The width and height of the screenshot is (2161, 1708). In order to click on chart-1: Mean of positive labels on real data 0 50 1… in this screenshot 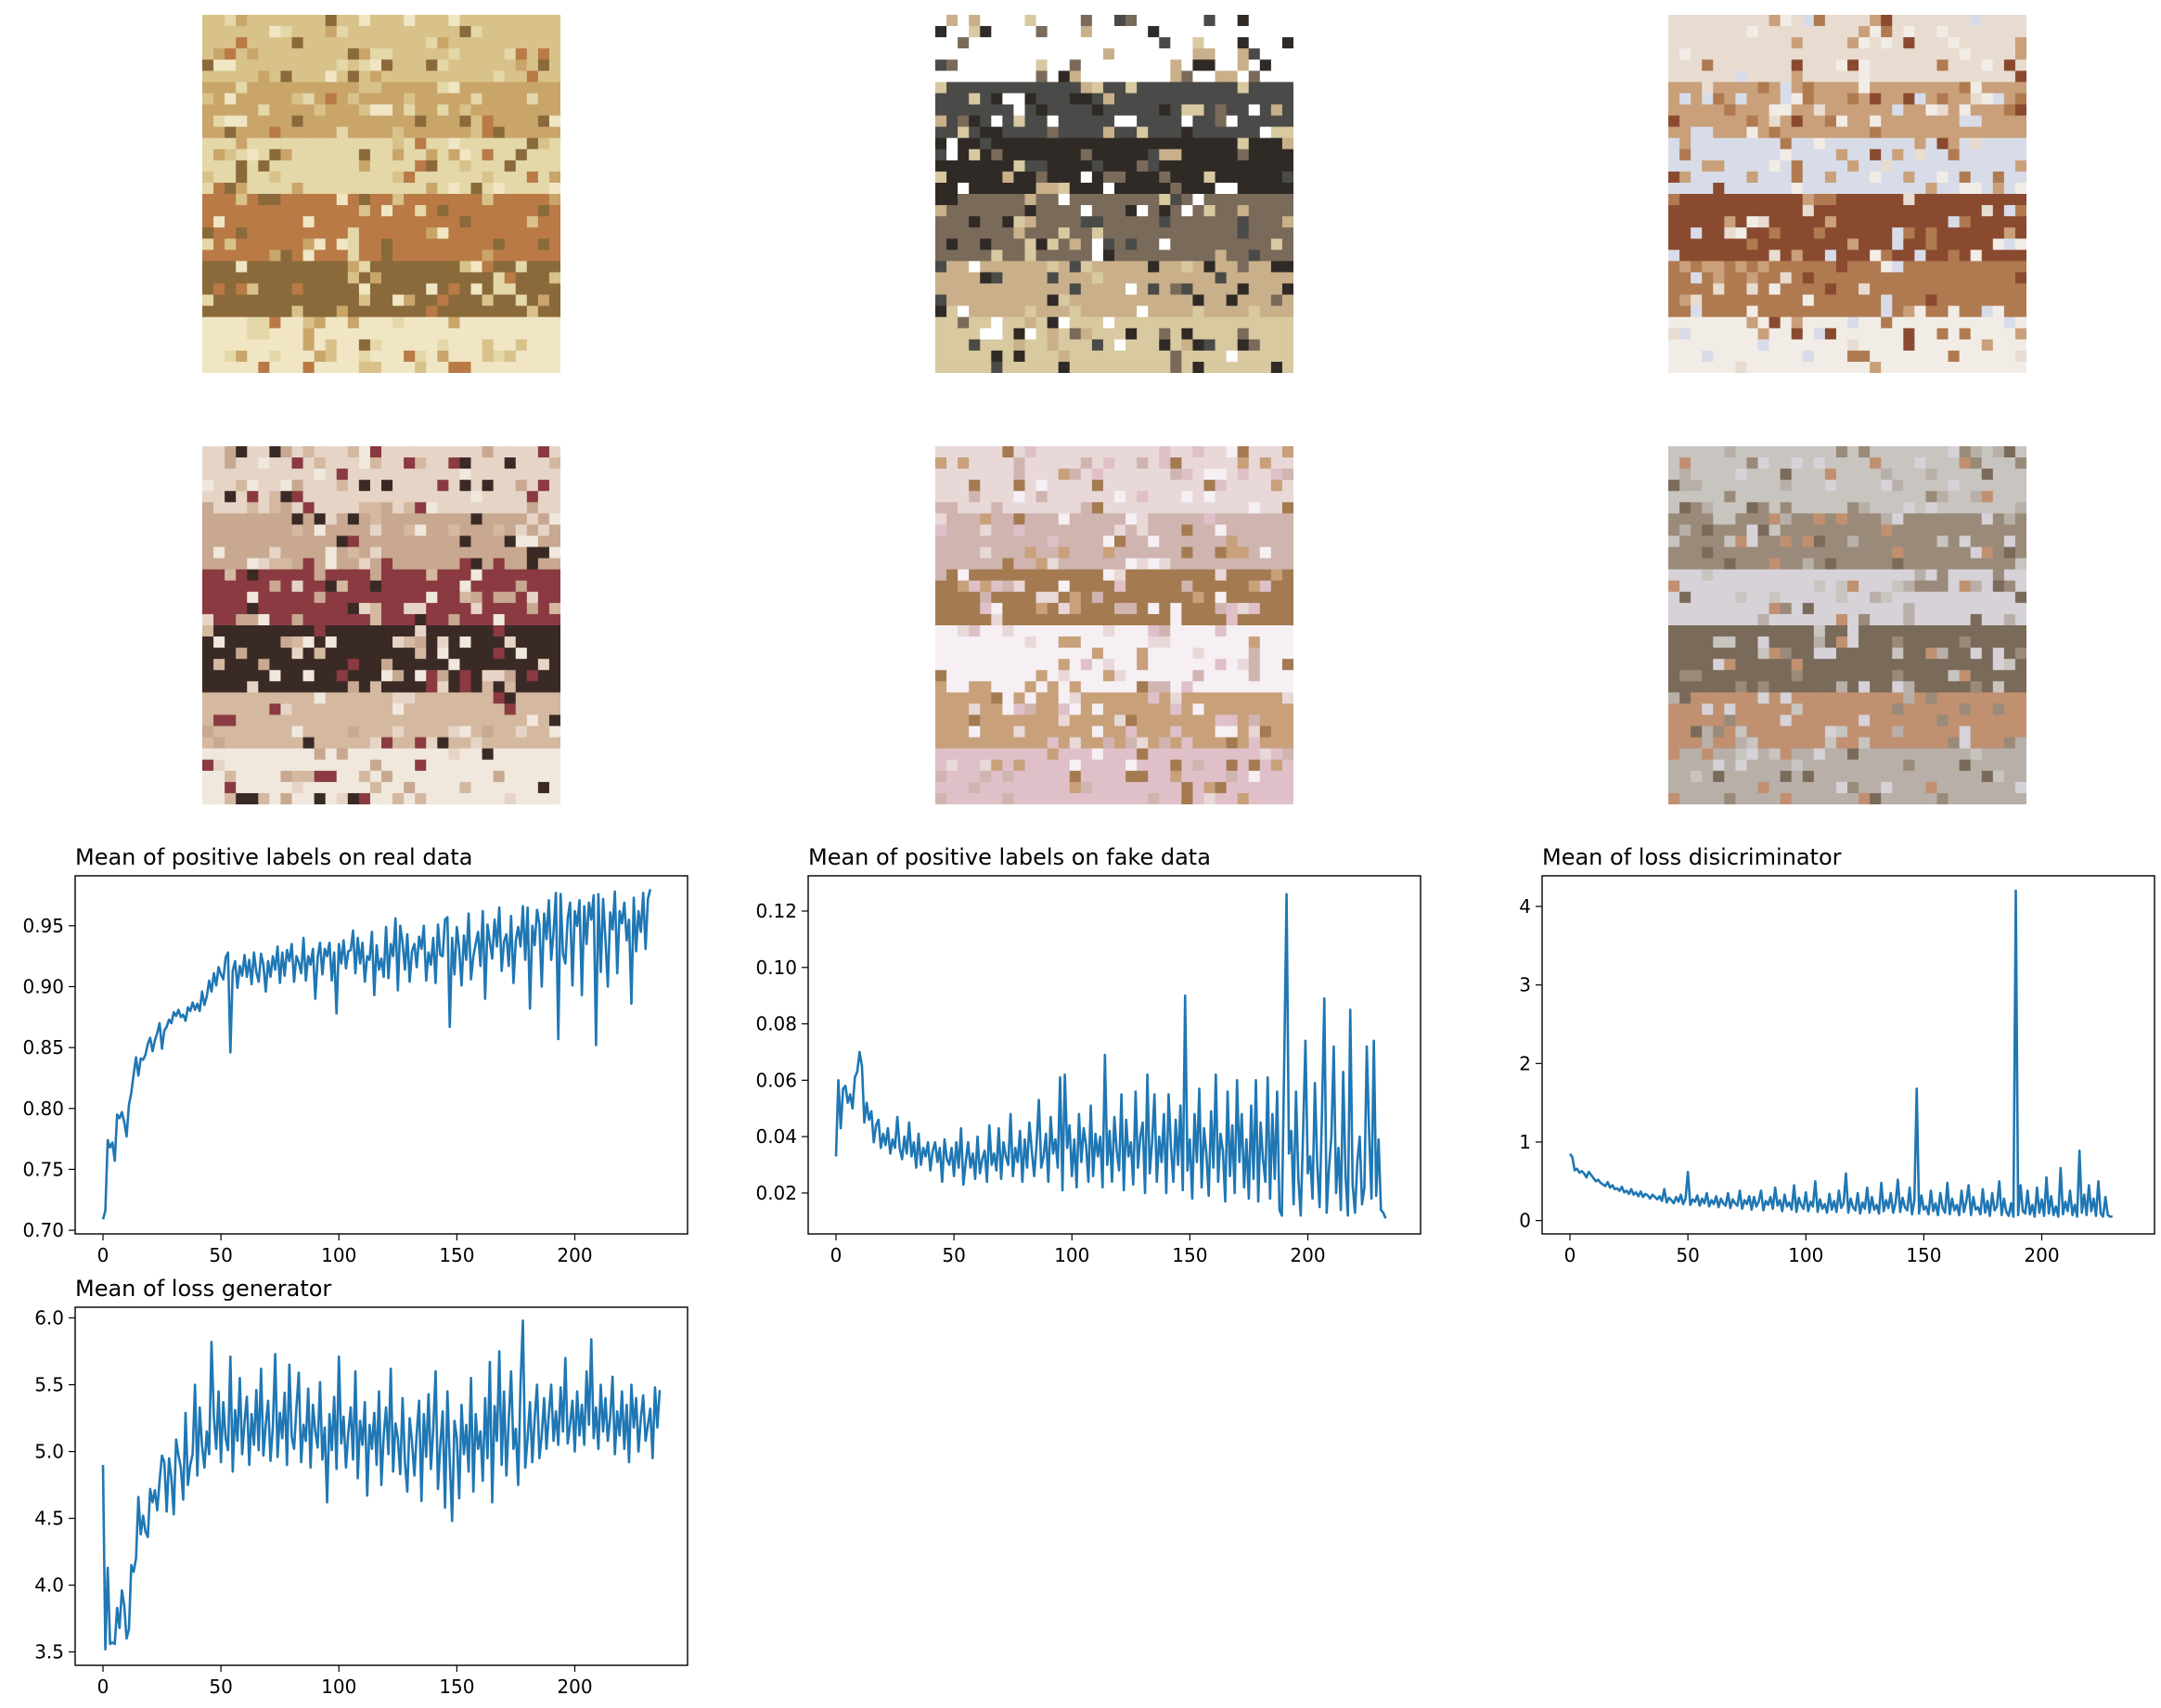, I will do `click(355, 1055)`.